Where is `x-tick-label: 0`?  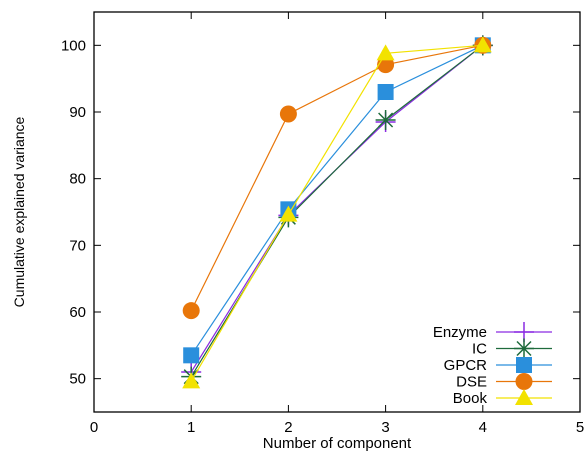 x-tick-label: 0 is located at coordinates (94, 427).